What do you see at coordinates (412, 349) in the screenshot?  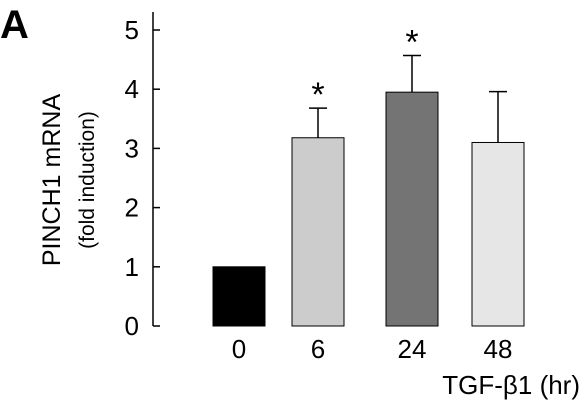 I see `x-tick-label: 24` at bounding box center [412, 349].